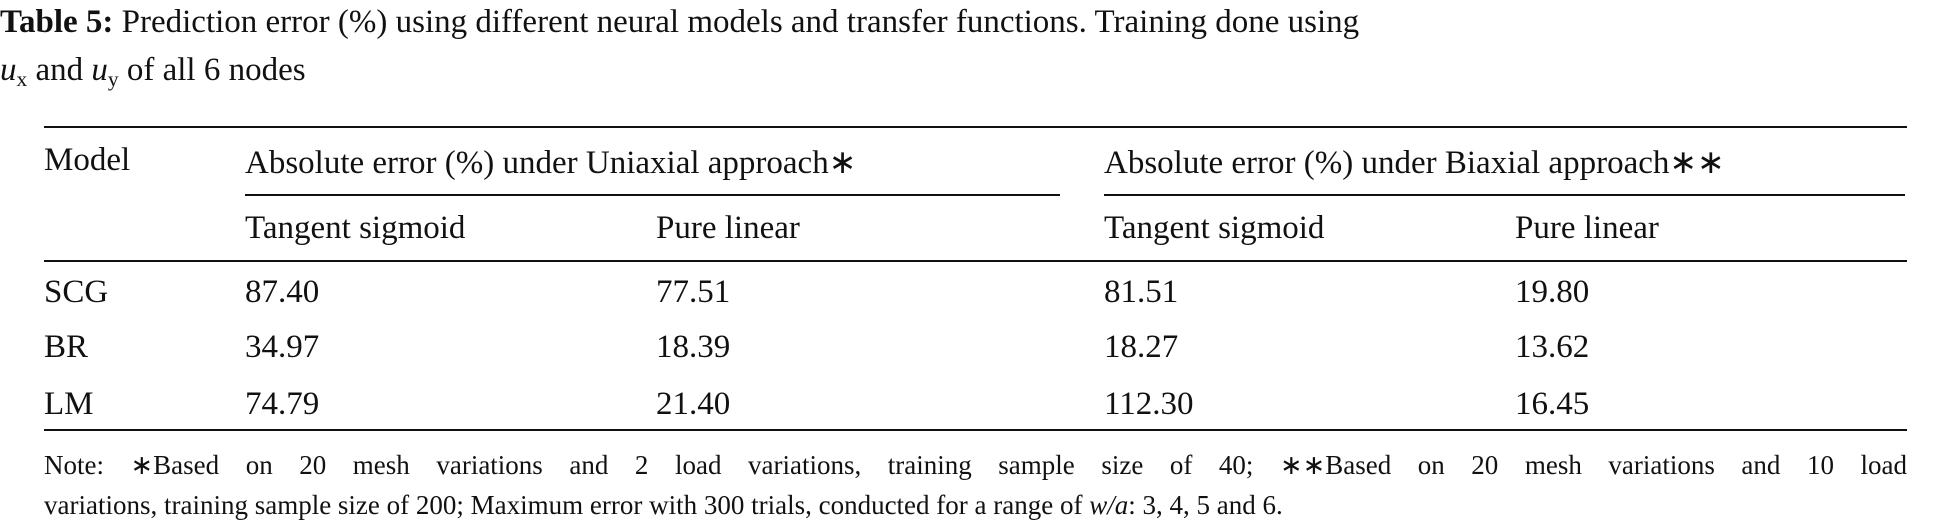  I want to click on note-var: w/a, so click(1109, 505).